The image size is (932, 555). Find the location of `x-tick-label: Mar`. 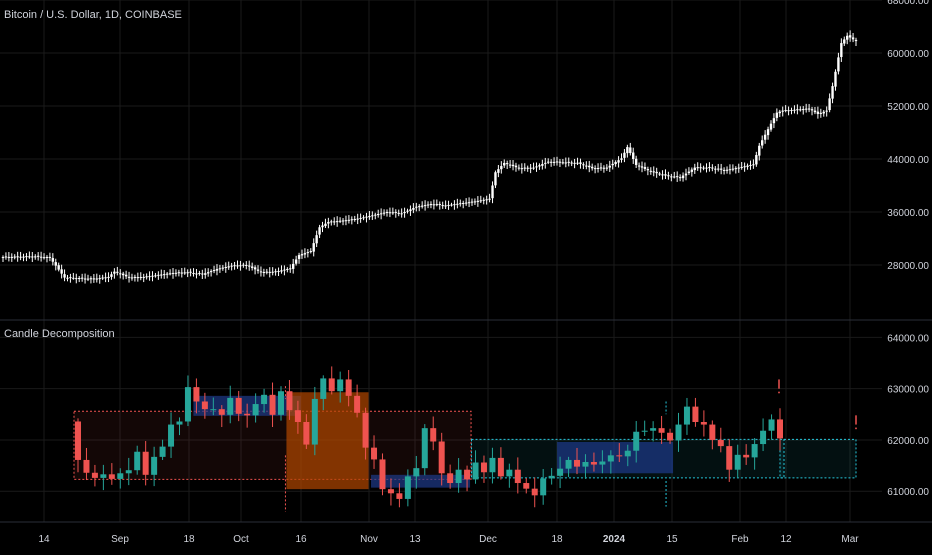

x-tick-label: Mar is located at coordinates (850, 539).